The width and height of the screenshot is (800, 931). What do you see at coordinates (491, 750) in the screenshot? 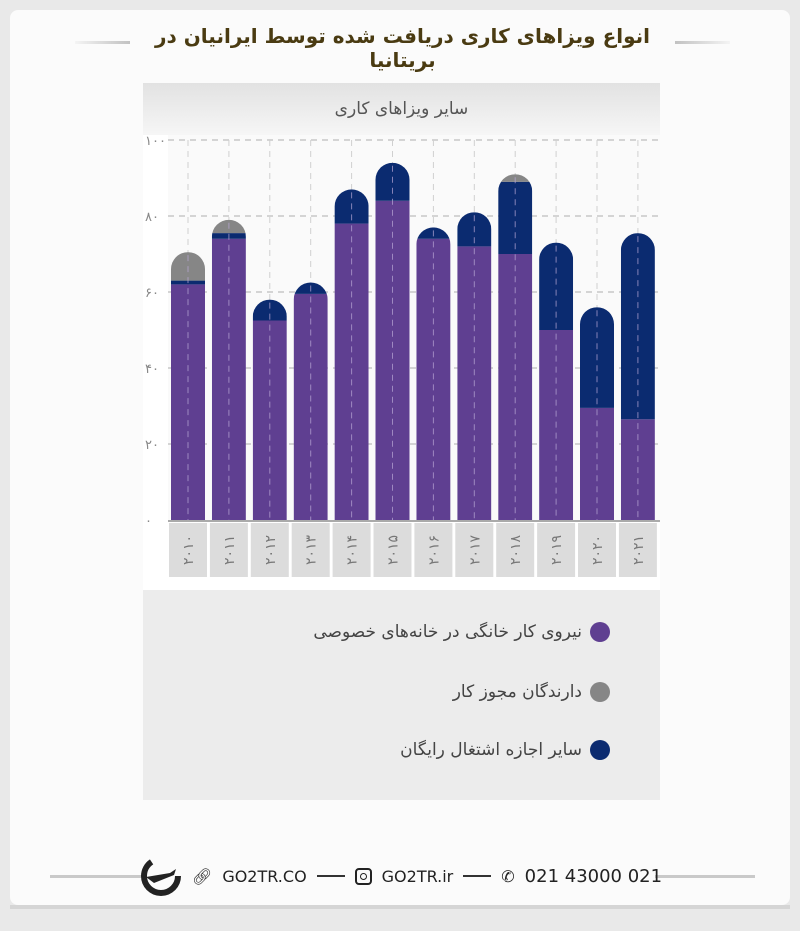
I see `legend-label: سایر اجازه اشتغال رایگان` at bounding box center [491, 750].